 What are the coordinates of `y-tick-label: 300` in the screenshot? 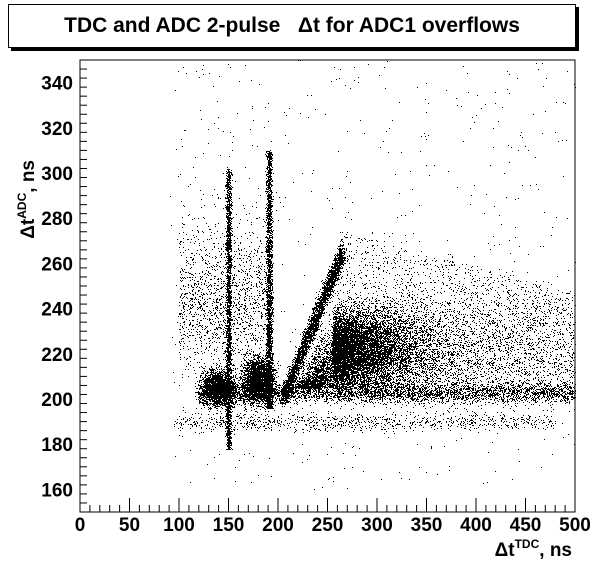 It's located at (57, 174).